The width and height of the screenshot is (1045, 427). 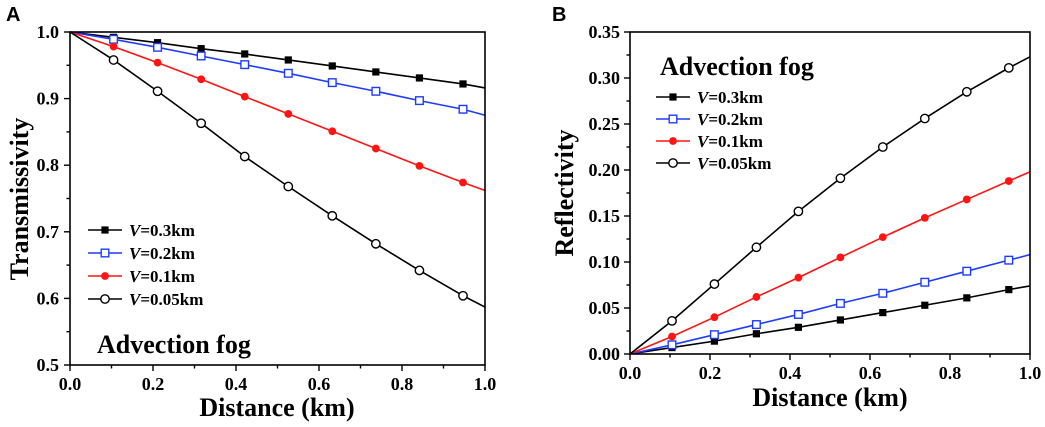 I want to click on y-tick-label: 0.20, so click(x=605, y=170).